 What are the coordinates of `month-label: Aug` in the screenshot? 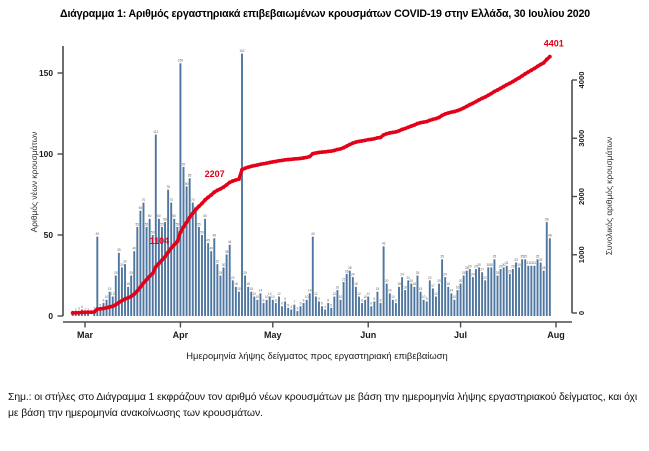 It's located at (556, 335).